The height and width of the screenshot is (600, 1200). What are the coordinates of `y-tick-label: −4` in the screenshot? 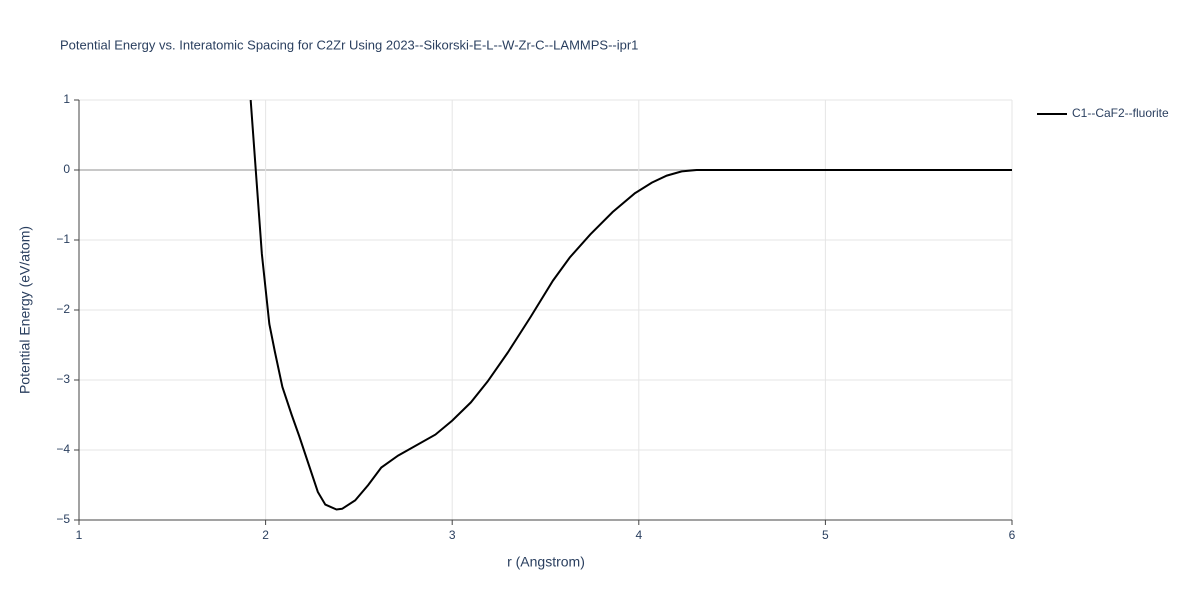 It's located at (63, 449).